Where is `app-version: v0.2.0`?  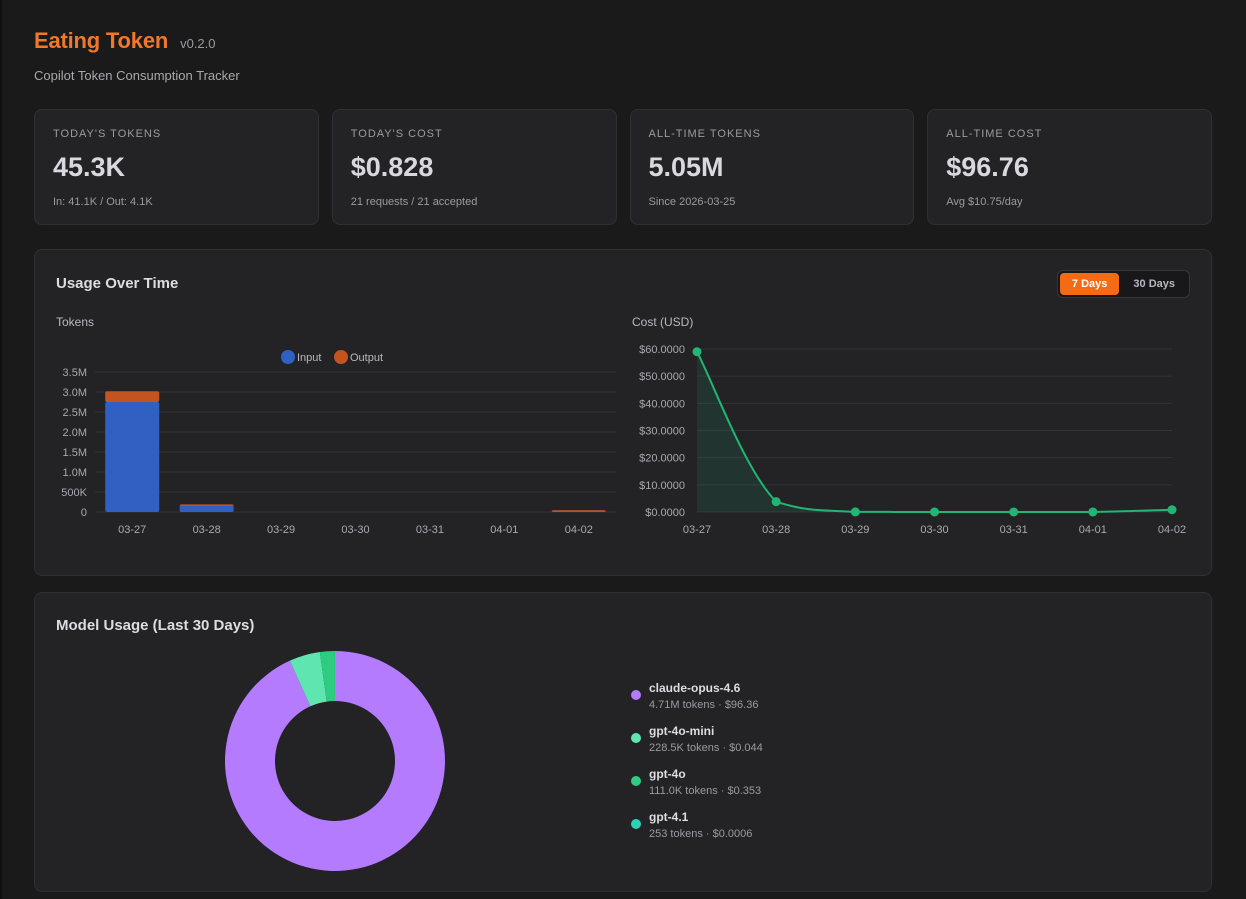 app-version: v0.2.0 is located at coordinates (198, 43).